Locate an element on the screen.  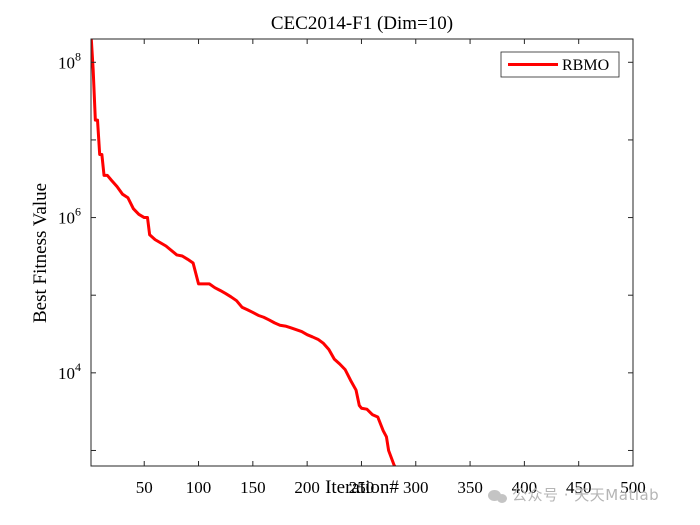
y-tick-exponent: 4 is located at coordinates (78, 367).